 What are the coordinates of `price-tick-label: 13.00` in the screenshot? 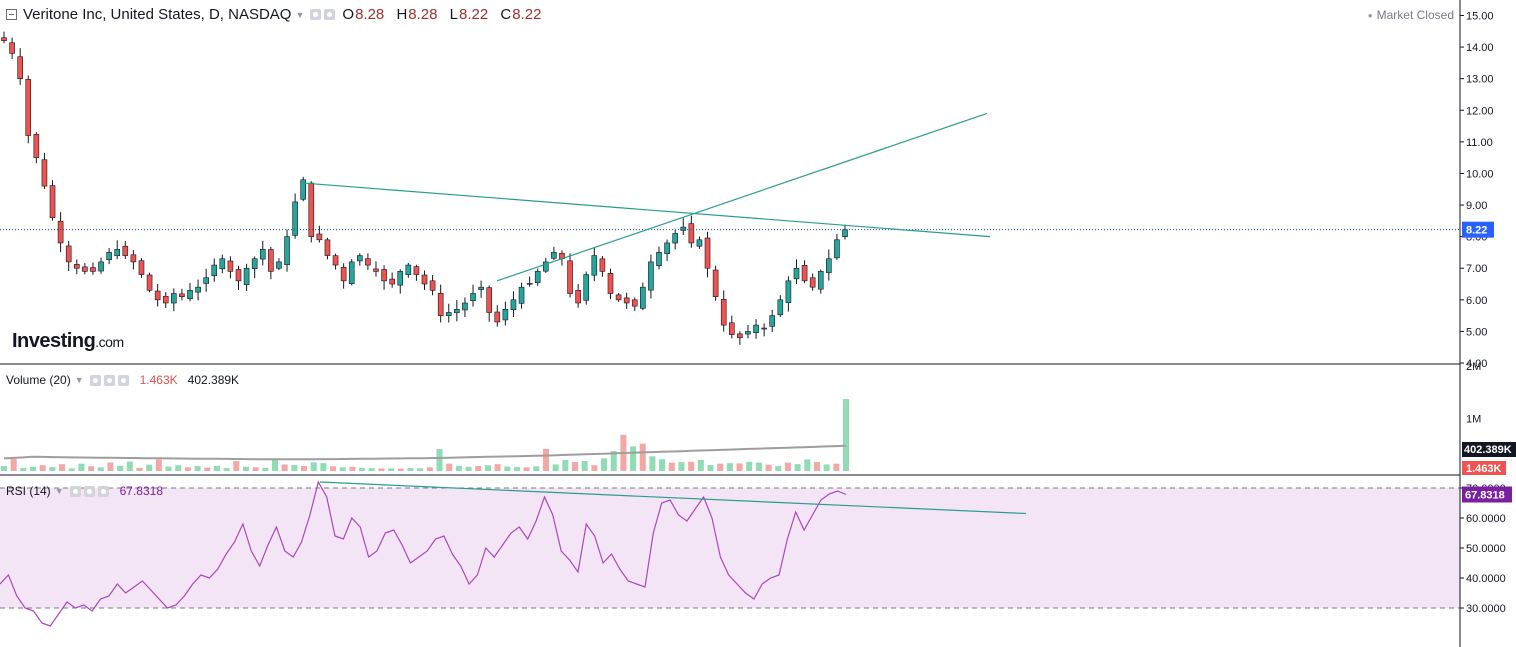 It's located at (1480, 80).